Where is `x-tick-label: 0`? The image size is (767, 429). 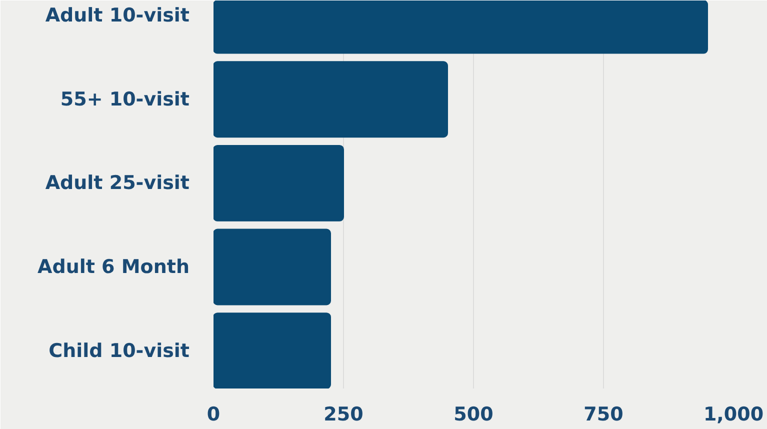
x-tick-label: 0 is located at coordinates (213, 415).